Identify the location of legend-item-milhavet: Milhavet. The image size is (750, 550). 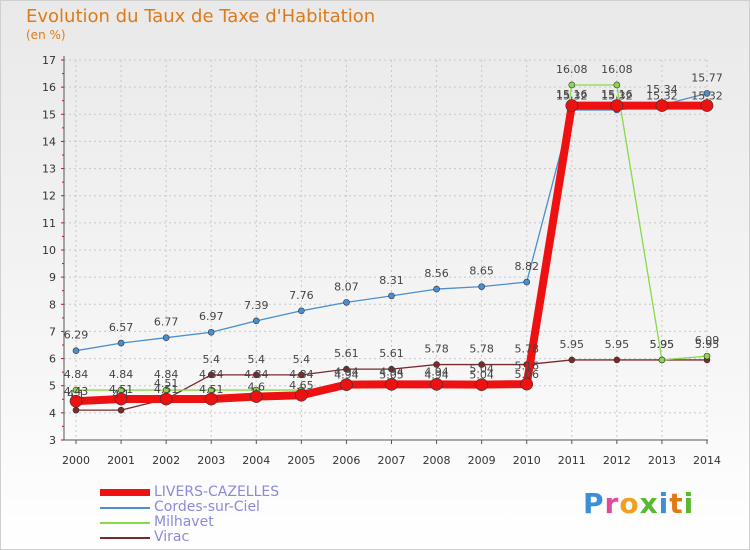
(220, 522).